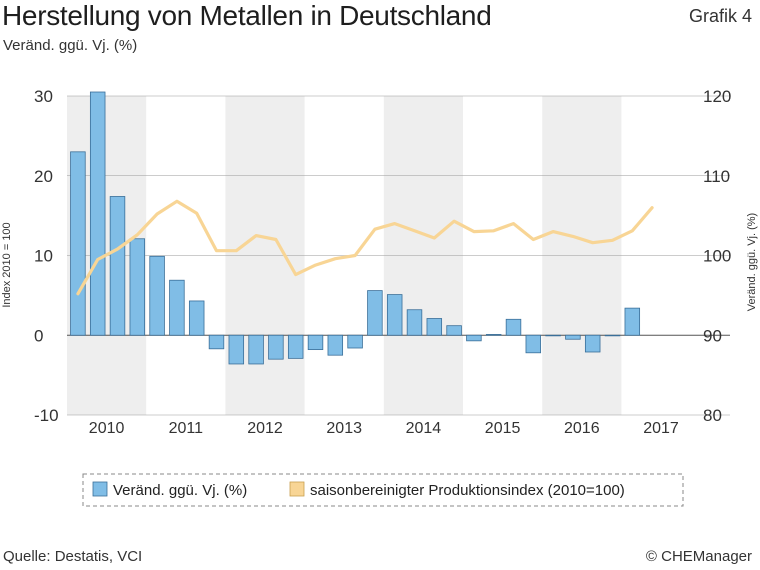  Describe the element at coordinates (375, 313) in the screenshot. I see `bar-q16` at that location.